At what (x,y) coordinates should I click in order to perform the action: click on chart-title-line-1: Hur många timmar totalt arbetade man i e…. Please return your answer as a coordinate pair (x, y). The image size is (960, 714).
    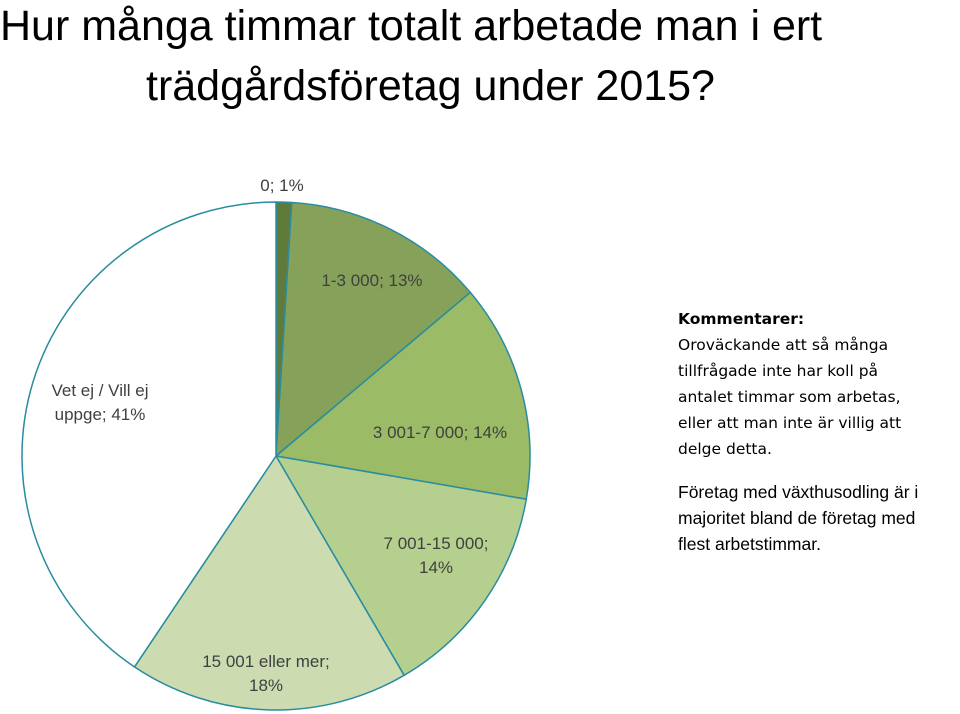
    Looking at the image, I should click on (411, 26).